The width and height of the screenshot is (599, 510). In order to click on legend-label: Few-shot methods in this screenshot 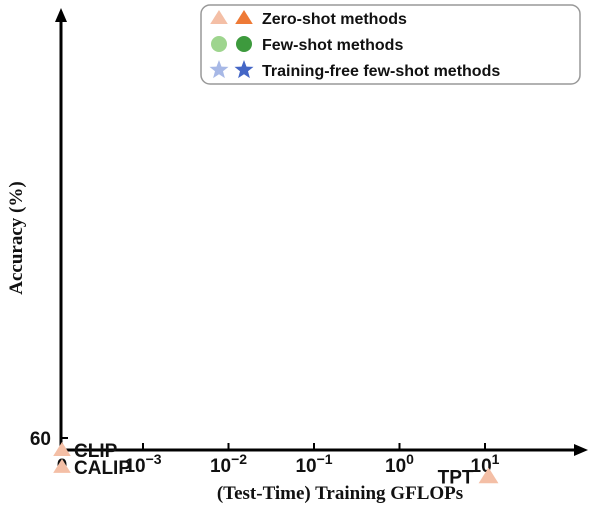, I will do `click(332, 45)`.